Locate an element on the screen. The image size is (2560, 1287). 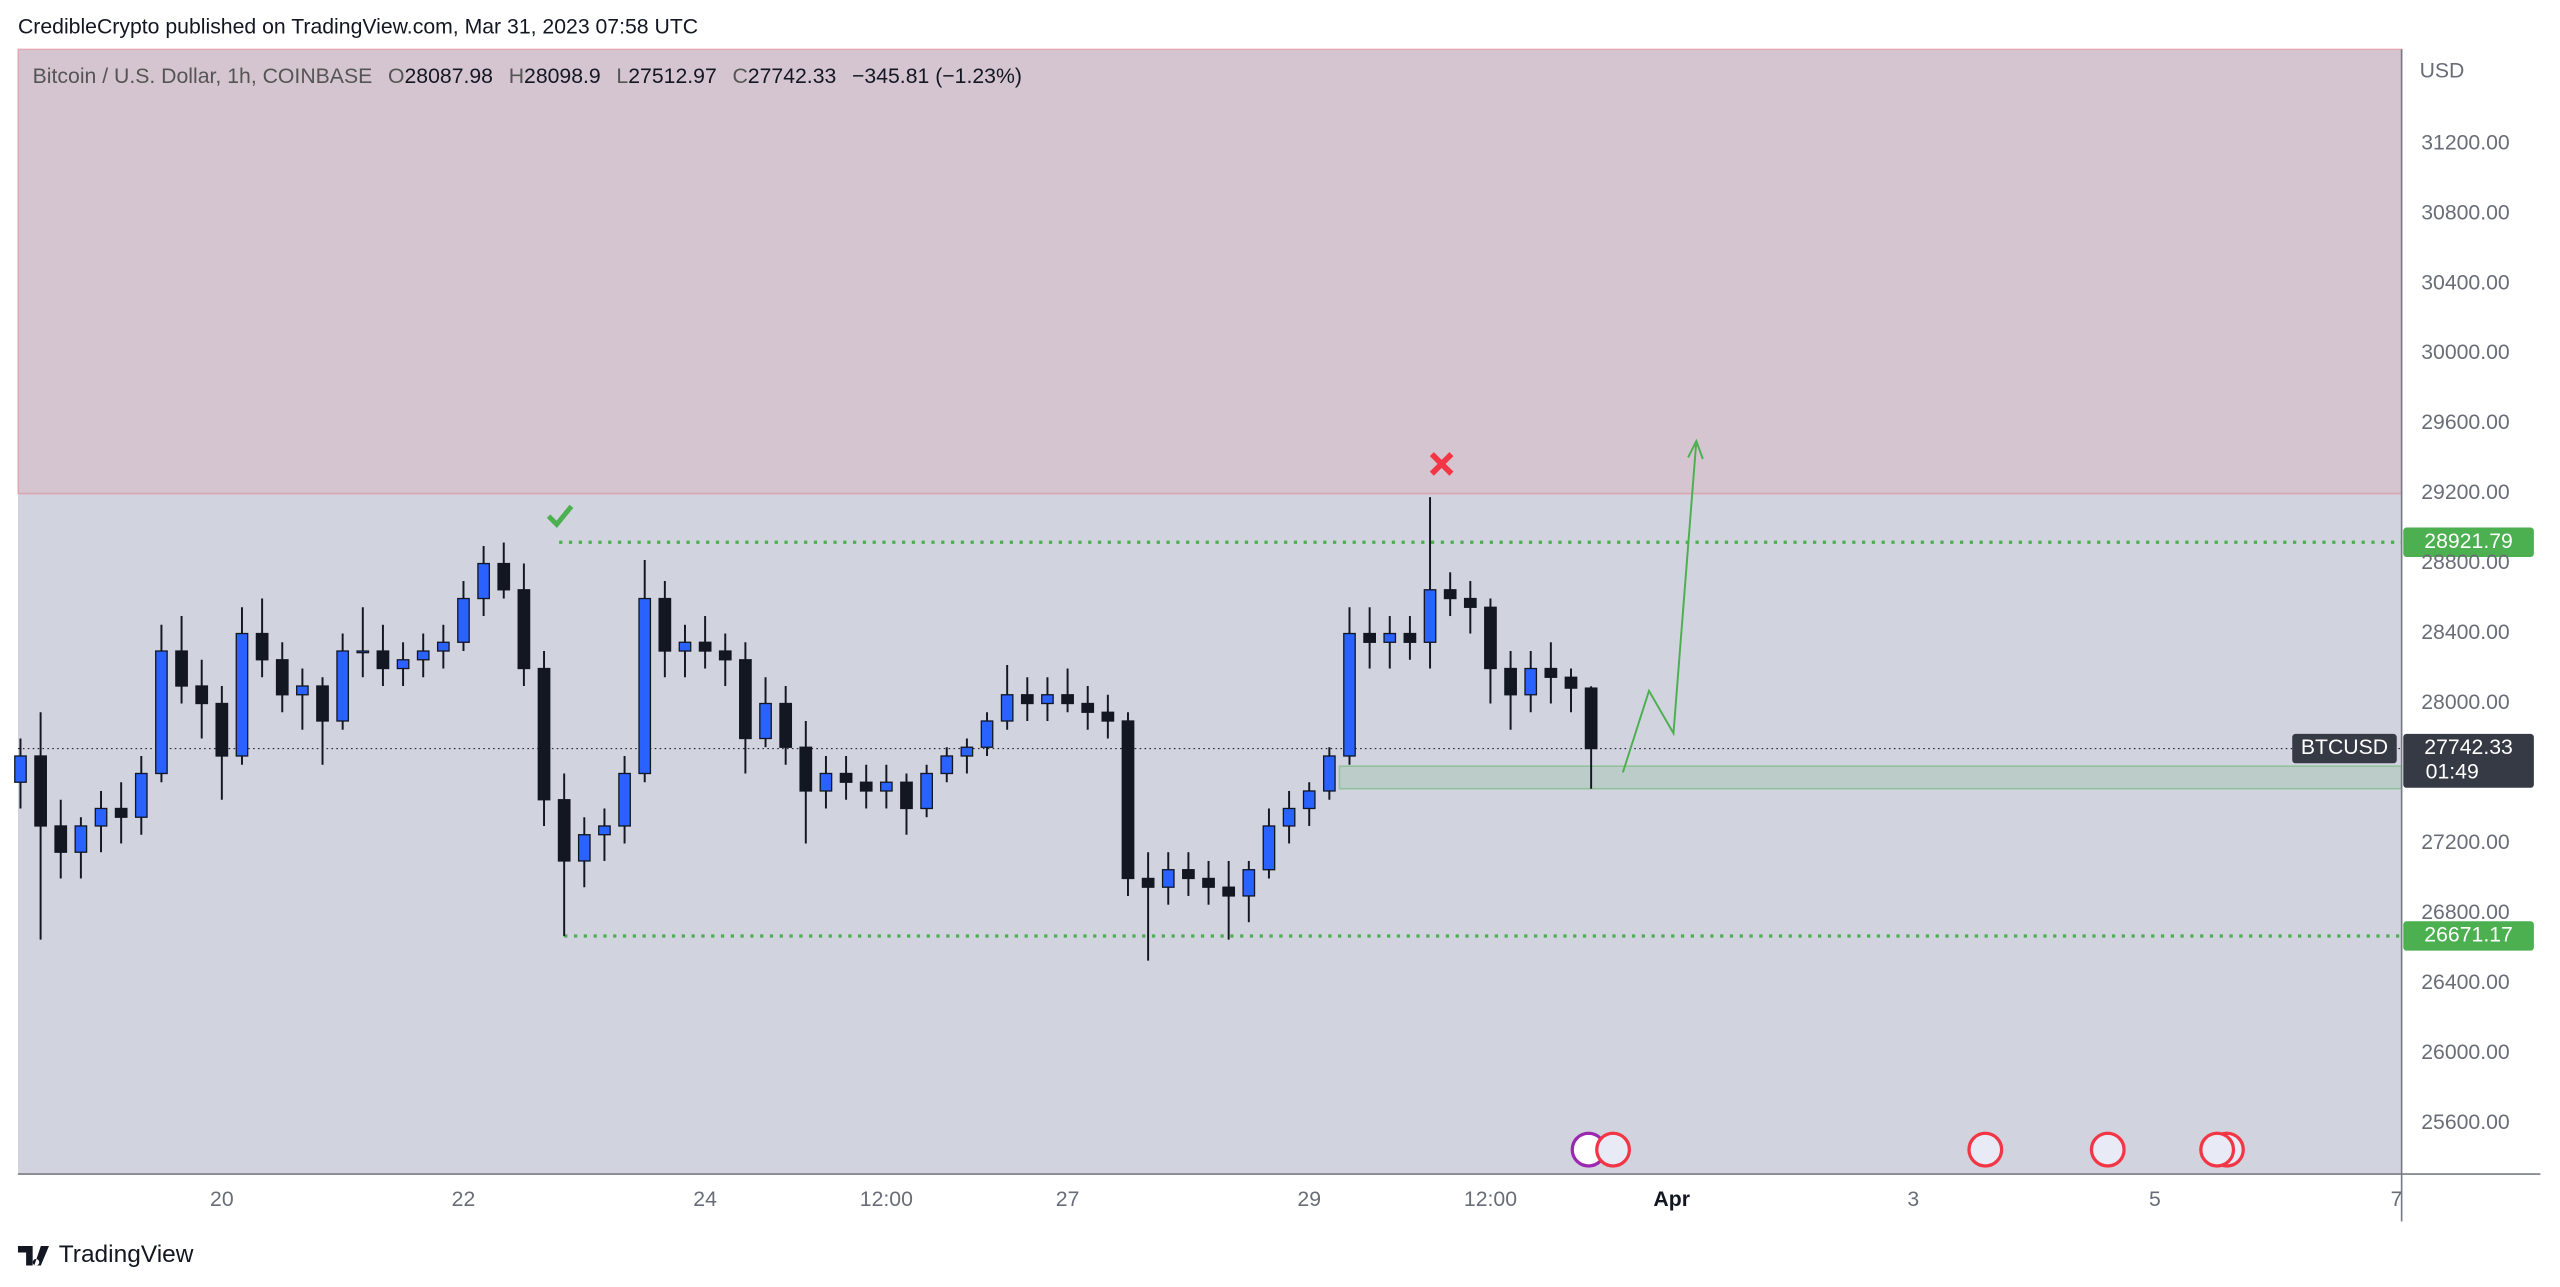
y-tick-label: 28800.00 is located at coordinates (2465, 562).